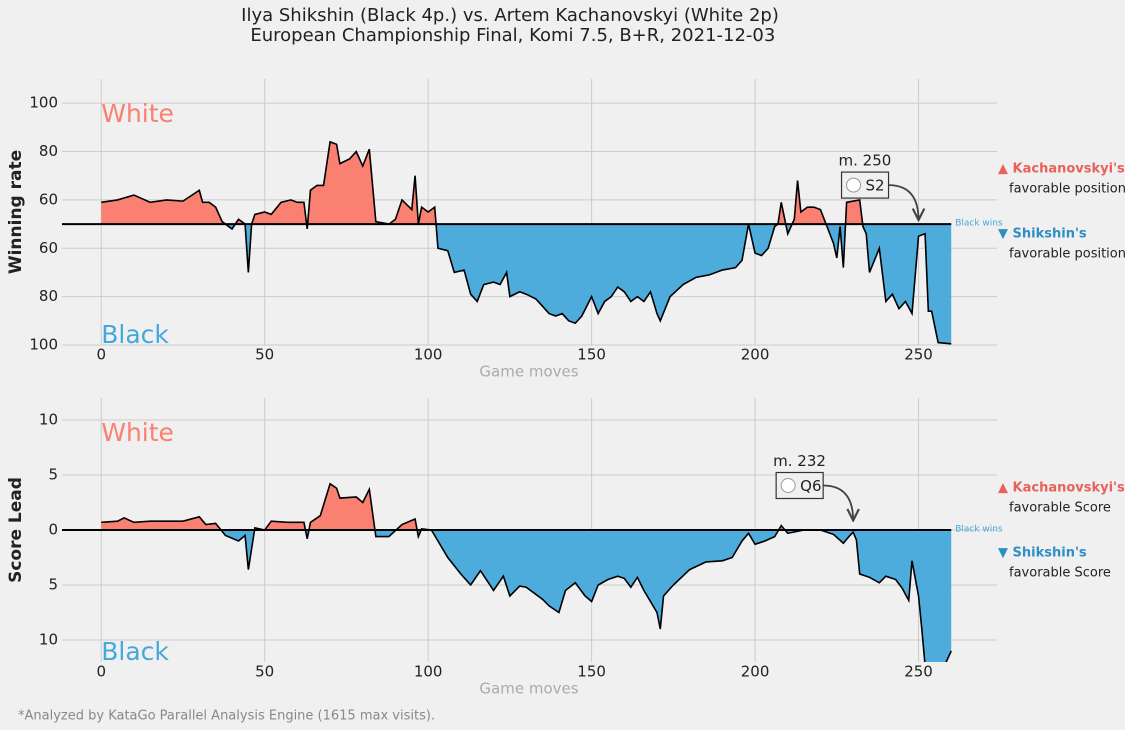 The height and width of the screenshot is (730, 1125). What do you see at coordinates (16, 212) in the screenshot?
I see `y-axis-label: Winning rate` at bounding box center [16, 212].